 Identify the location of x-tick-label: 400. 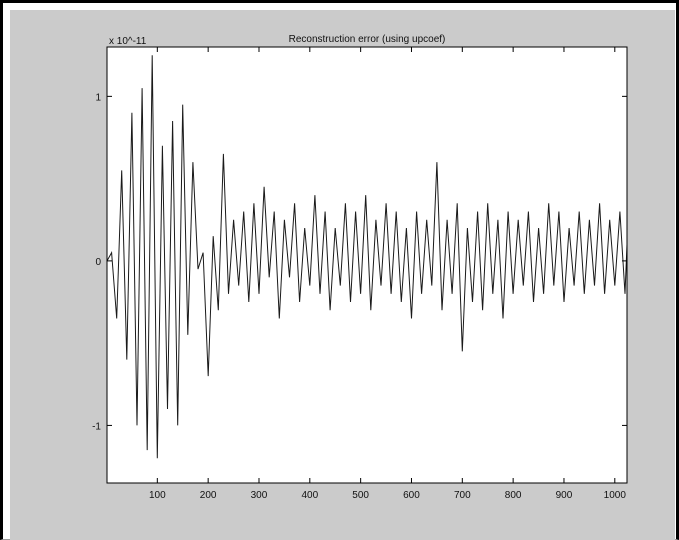
(309, 495).